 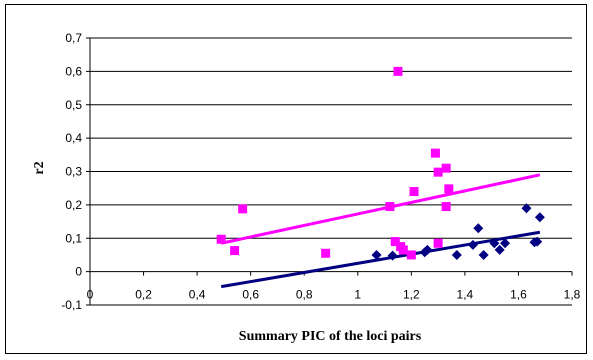 I want to click on y-tick-label: 0,2, so click(x=73, y=205).